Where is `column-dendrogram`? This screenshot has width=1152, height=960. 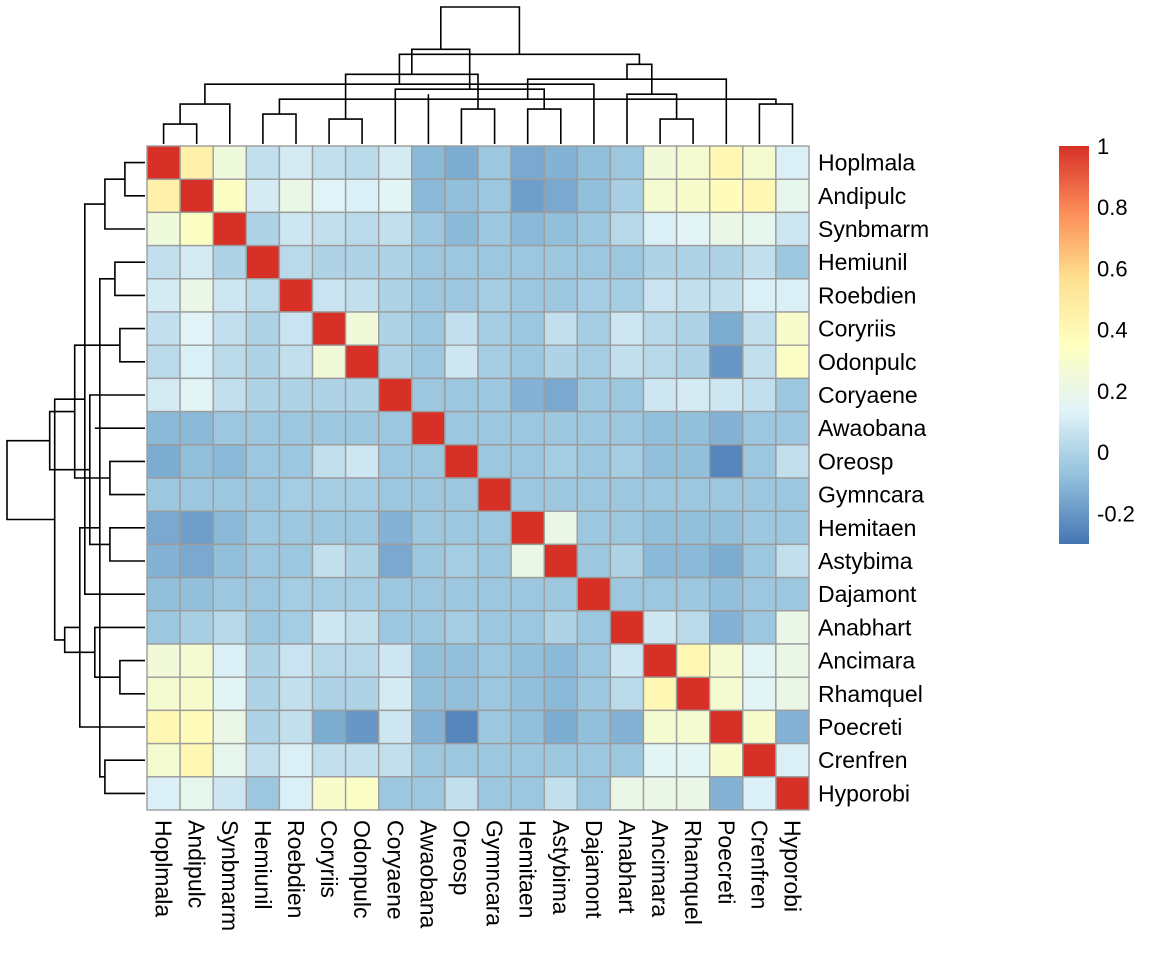
column-dendrogram is located at coordinates (478, 75).